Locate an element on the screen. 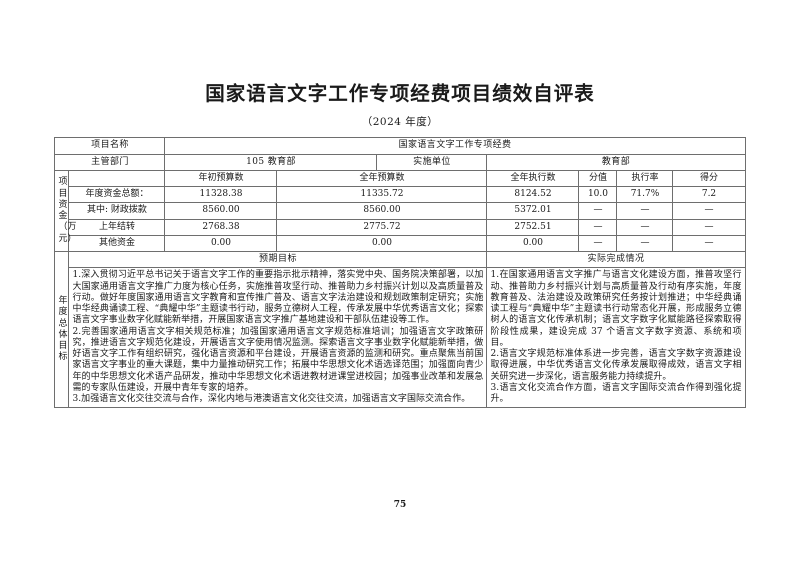 The width and height of the screenshot is (800, 565). actual-result-header: 实际完成情况 is located at coordinates (616, 260).